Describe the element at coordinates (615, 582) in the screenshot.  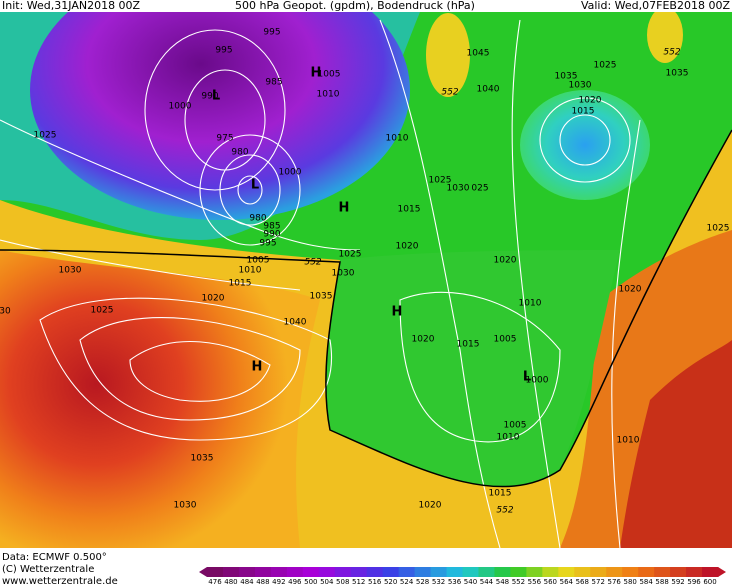
I see `colorbar-label: 576` at that location.